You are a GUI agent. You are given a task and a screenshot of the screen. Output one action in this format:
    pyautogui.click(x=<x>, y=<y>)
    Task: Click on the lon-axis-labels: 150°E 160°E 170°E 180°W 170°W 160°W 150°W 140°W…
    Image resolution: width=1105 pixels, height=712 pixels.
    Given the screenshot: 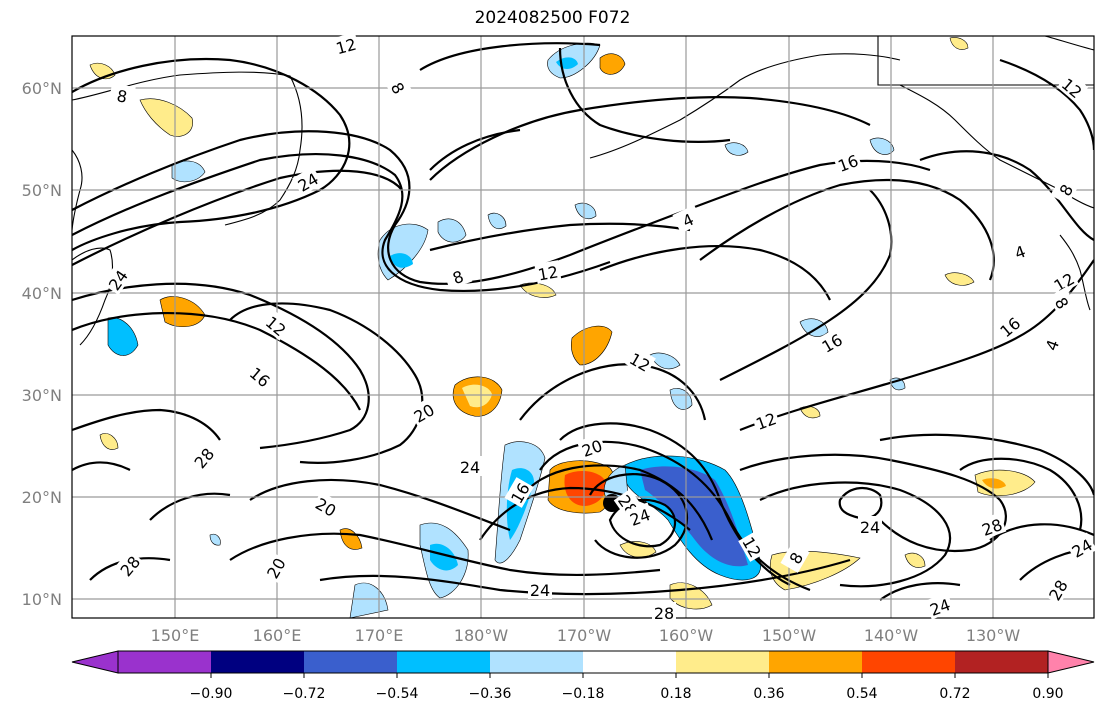 What is the action you would take?
    pyautogui.click(x=586, y=635)
    